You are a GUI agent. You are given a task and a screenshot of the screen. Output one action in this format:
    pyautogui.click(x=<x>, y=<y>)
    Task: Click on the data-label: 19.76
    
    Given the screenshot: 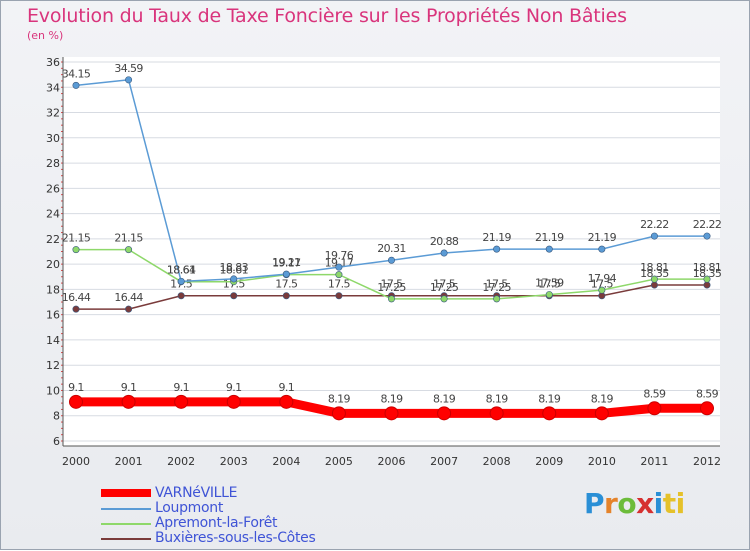 What is the action you would take?
    pyautogui.click(x=339, y=255)
    